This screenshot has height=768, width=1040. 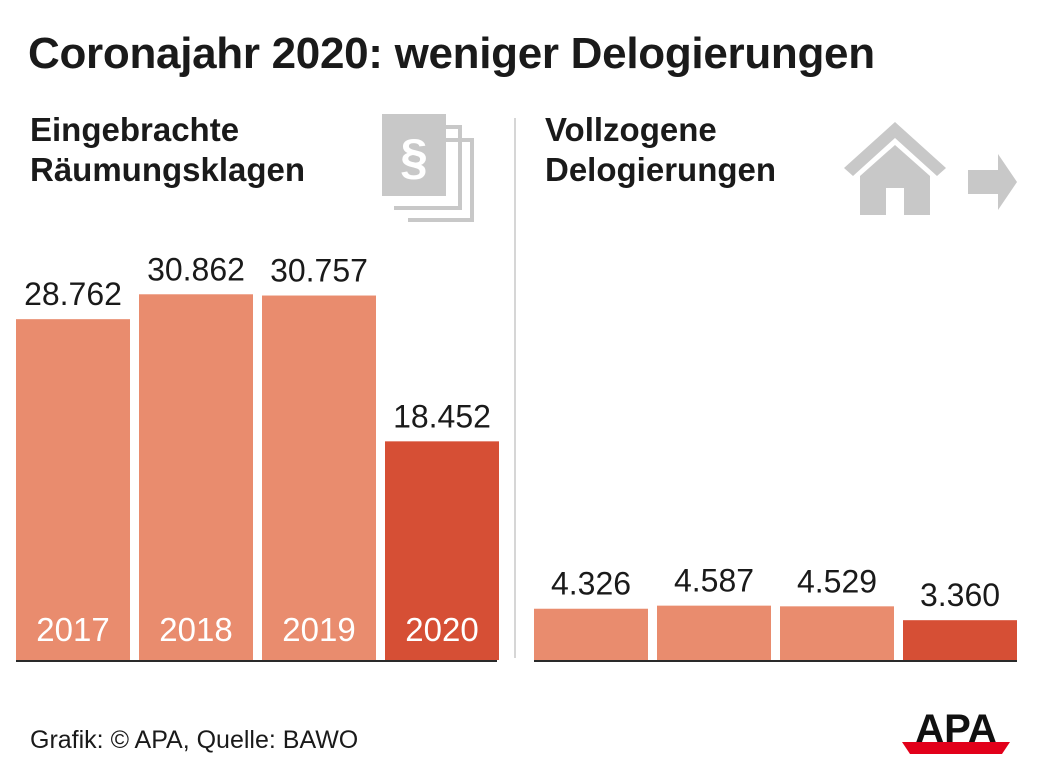 I want to click on left-bar-2017, so click(x=73, y=489).